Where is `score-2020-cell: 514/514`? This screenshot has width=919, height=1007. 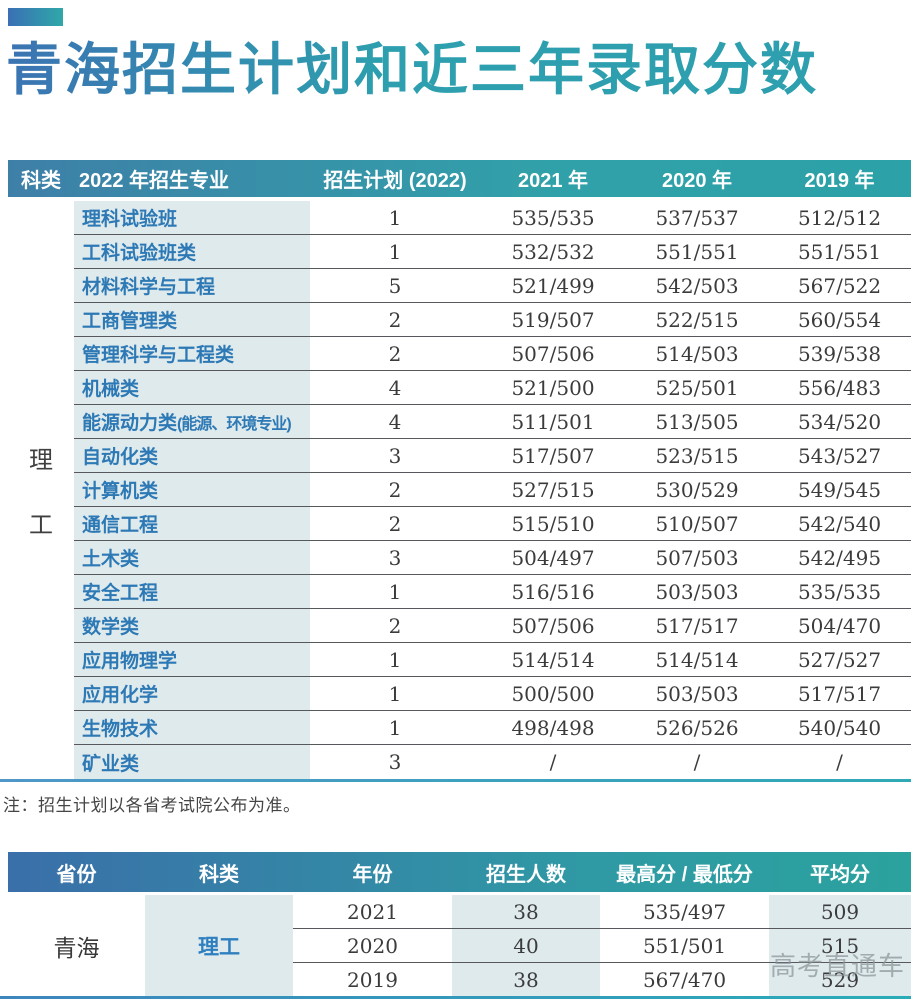
score-2020-cell: 514/514 is located at coordinates (697, 659).